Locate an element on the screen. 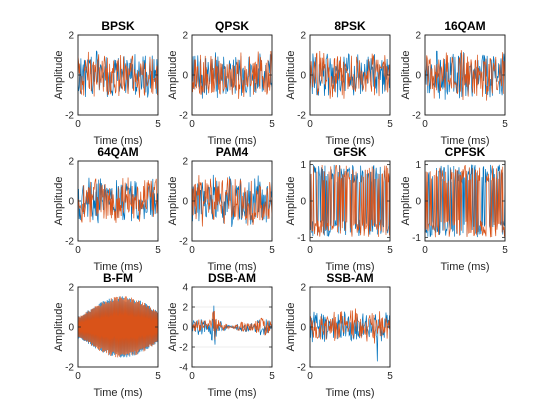 This screenshot has height=420, width=560. subplot-title: BPSK is located at coordinates (118, 26).